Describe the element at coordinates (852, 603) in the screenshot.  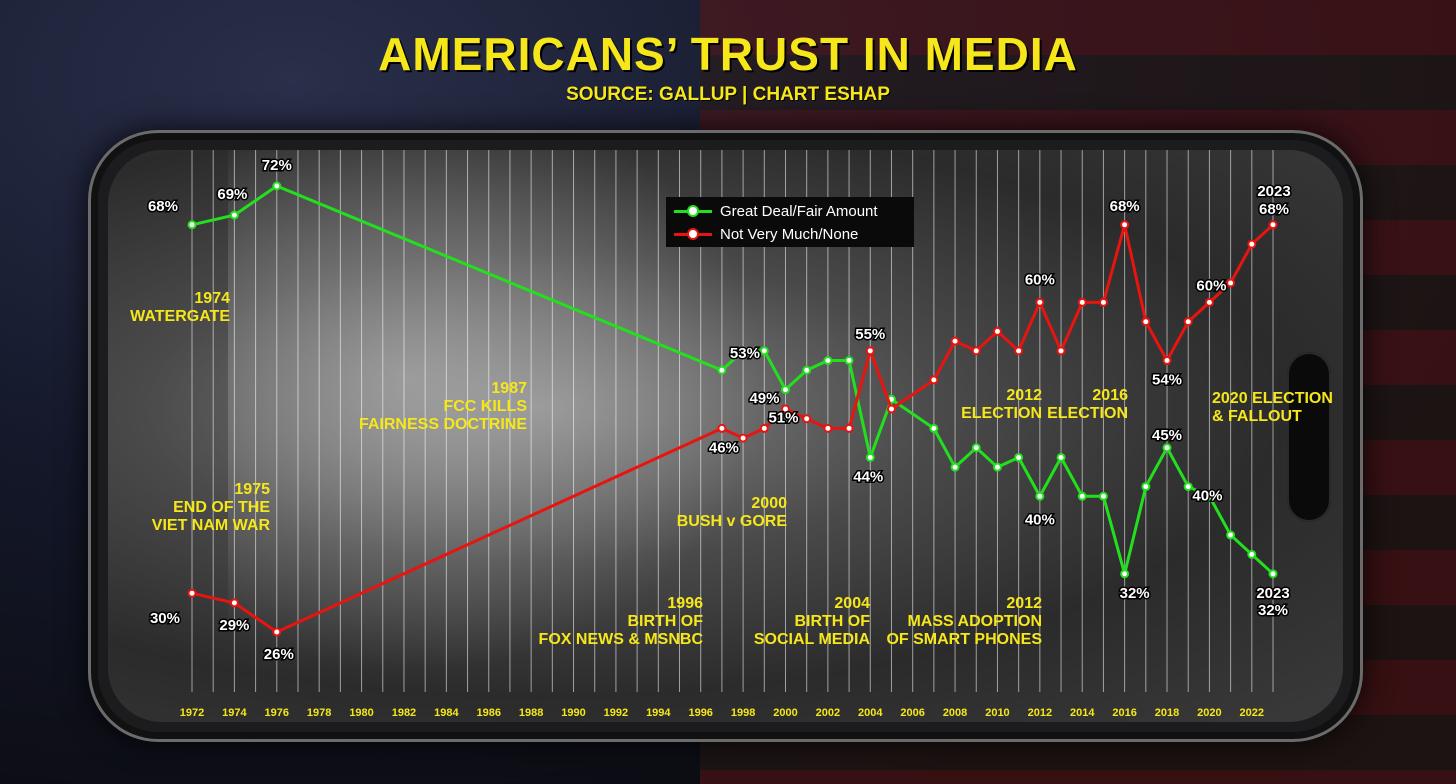
I see `annotation-social: 2004` at that location.